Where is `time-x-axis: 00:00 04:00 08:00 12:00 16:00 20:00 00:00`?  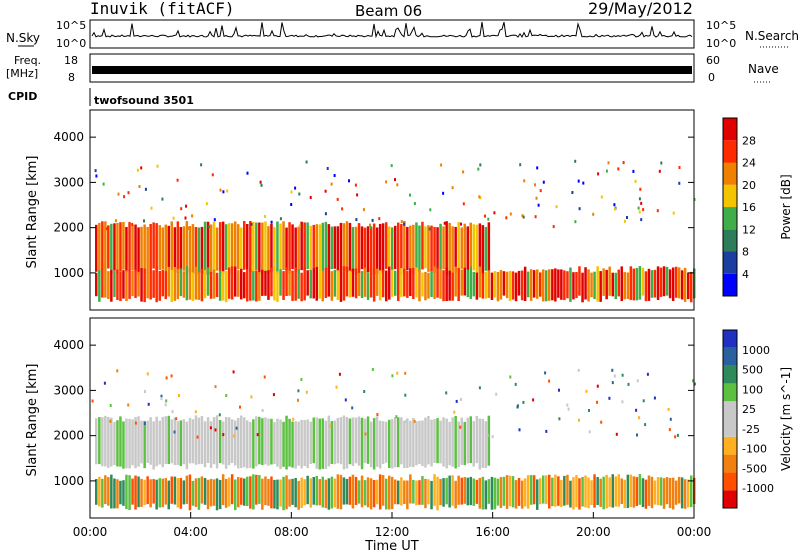 time-x-axis: 00:00 04:00 08:00 12:00 16:00 20:00 00:00 is located at coordinates (392, 525).